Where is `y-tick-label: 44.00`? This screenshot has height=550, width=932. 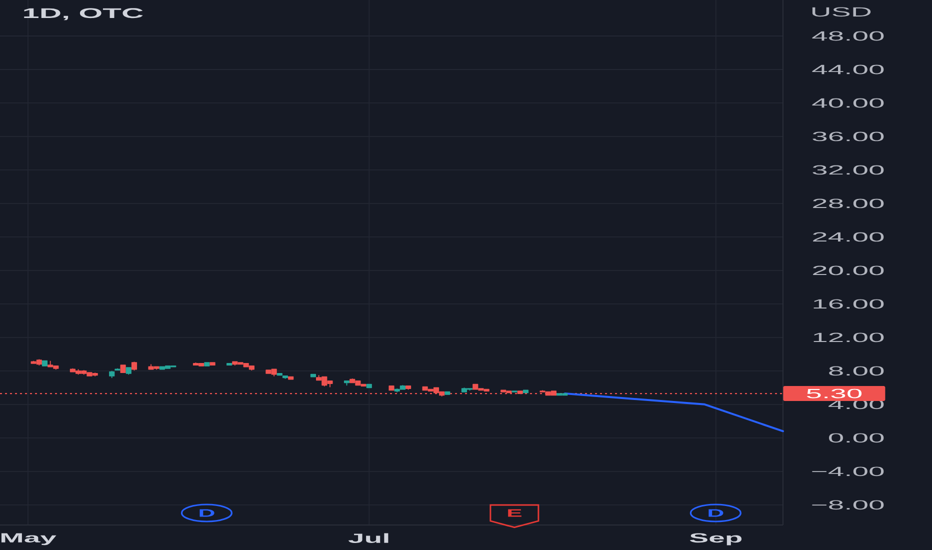
y-tick-label: 44.00 is located at coordinates (848, 69).